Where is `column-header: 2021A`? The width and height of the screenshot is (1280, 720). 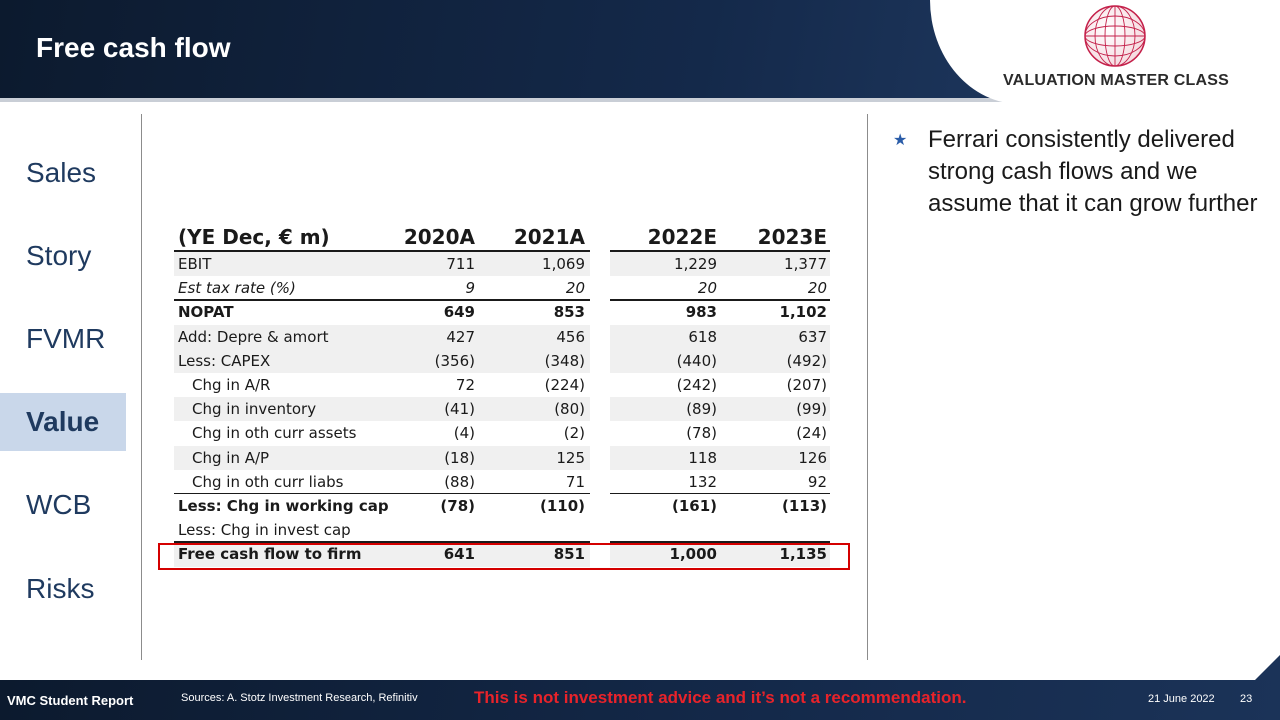 column-header: 2021A is located at coordinates (549, 237).